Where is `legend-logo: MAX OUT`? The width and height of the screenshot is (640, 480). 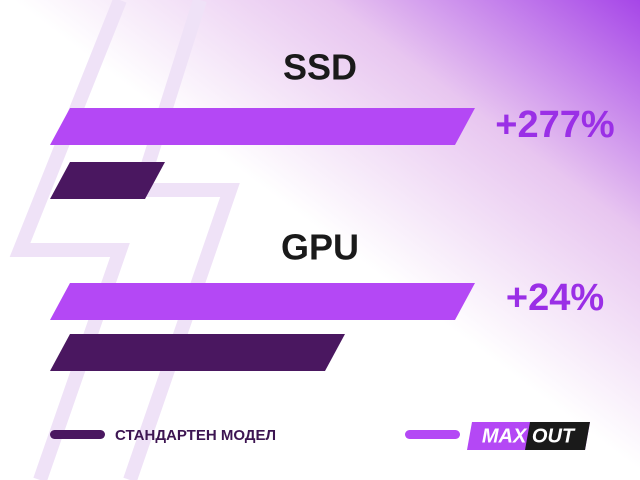
legend-logo: MAX OUT is located at coordinates (529, 436).